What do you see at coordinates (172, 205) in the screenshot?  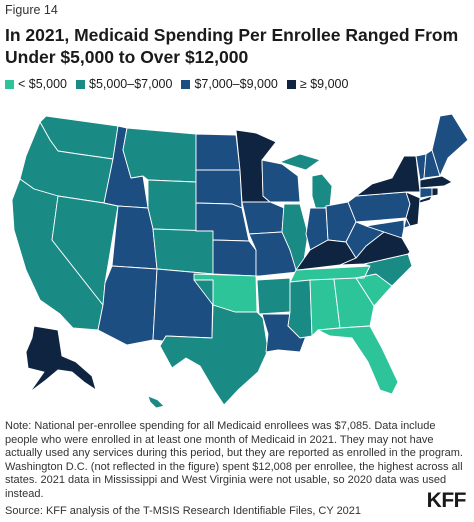 I see `state-wy` at bounding box center [172, 205].